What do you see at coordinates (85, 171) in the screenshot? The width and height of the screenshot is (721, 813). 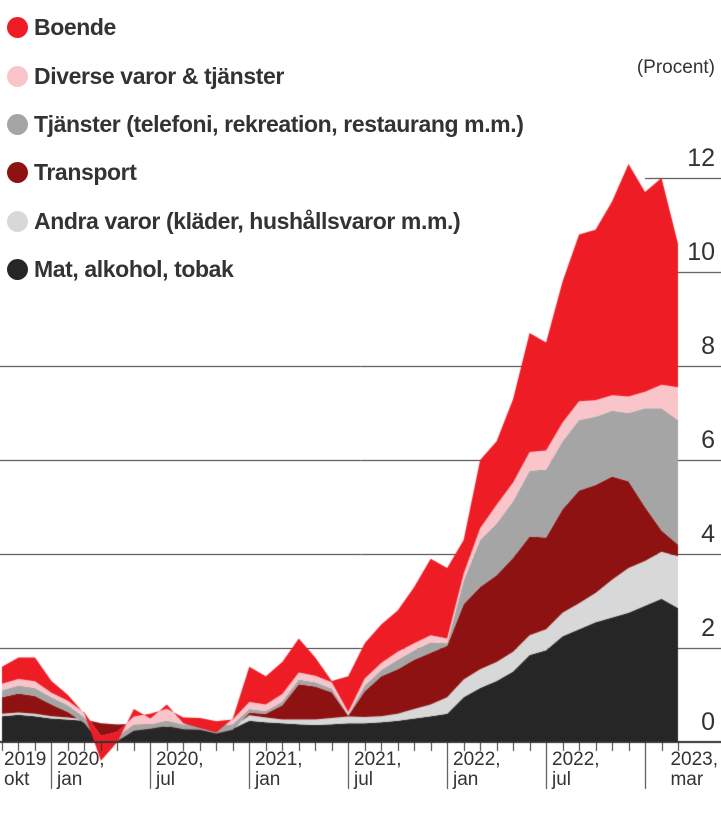 I see `legend-label: Transport` at bounding box center [85, 171].